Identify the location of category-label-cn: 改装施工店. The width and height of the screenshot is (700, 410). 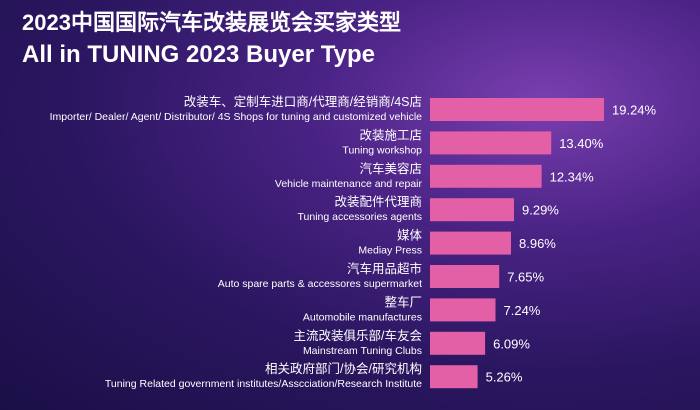
(390, 135).